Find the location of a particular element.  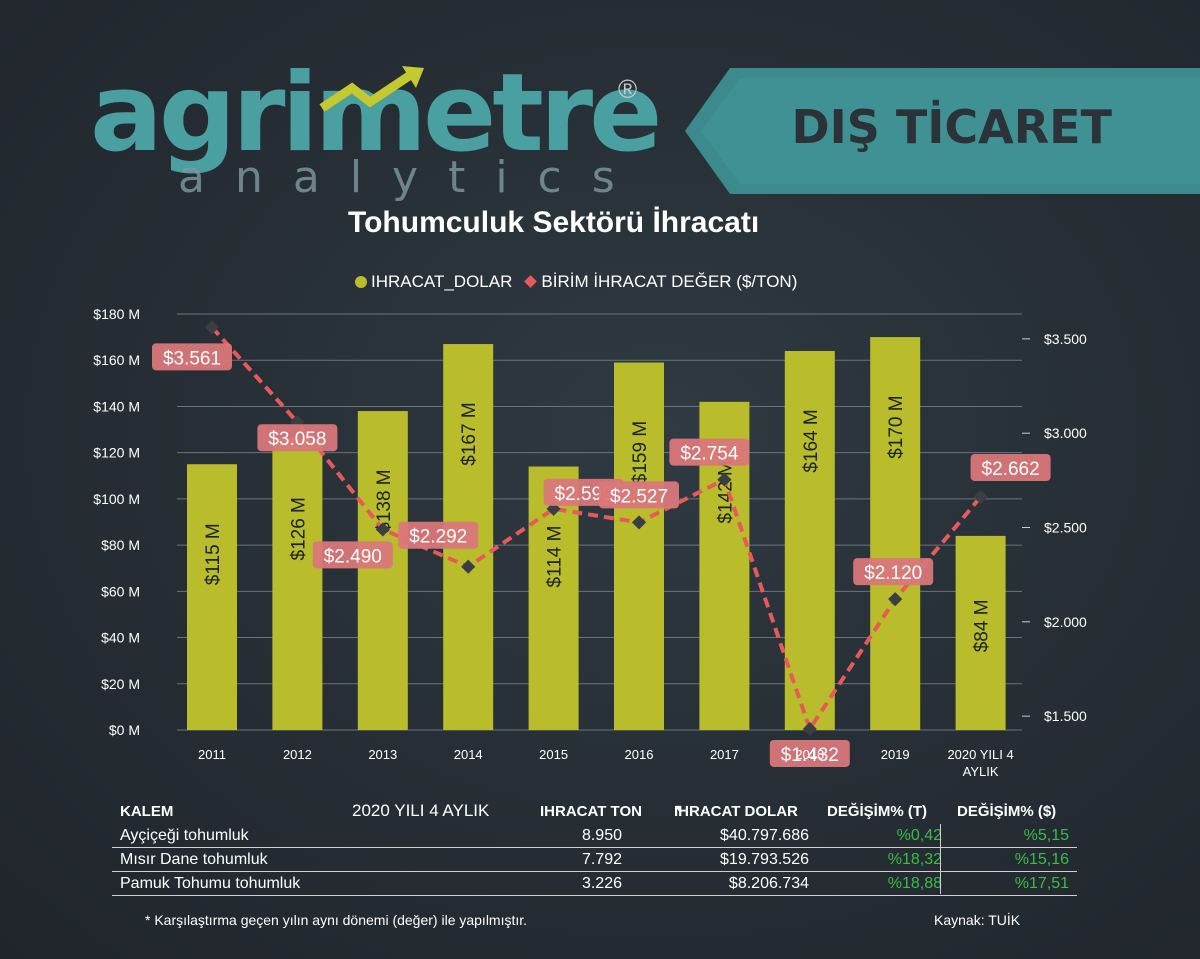

x-tick-label: 2015 is located at coordinates (553, 754).